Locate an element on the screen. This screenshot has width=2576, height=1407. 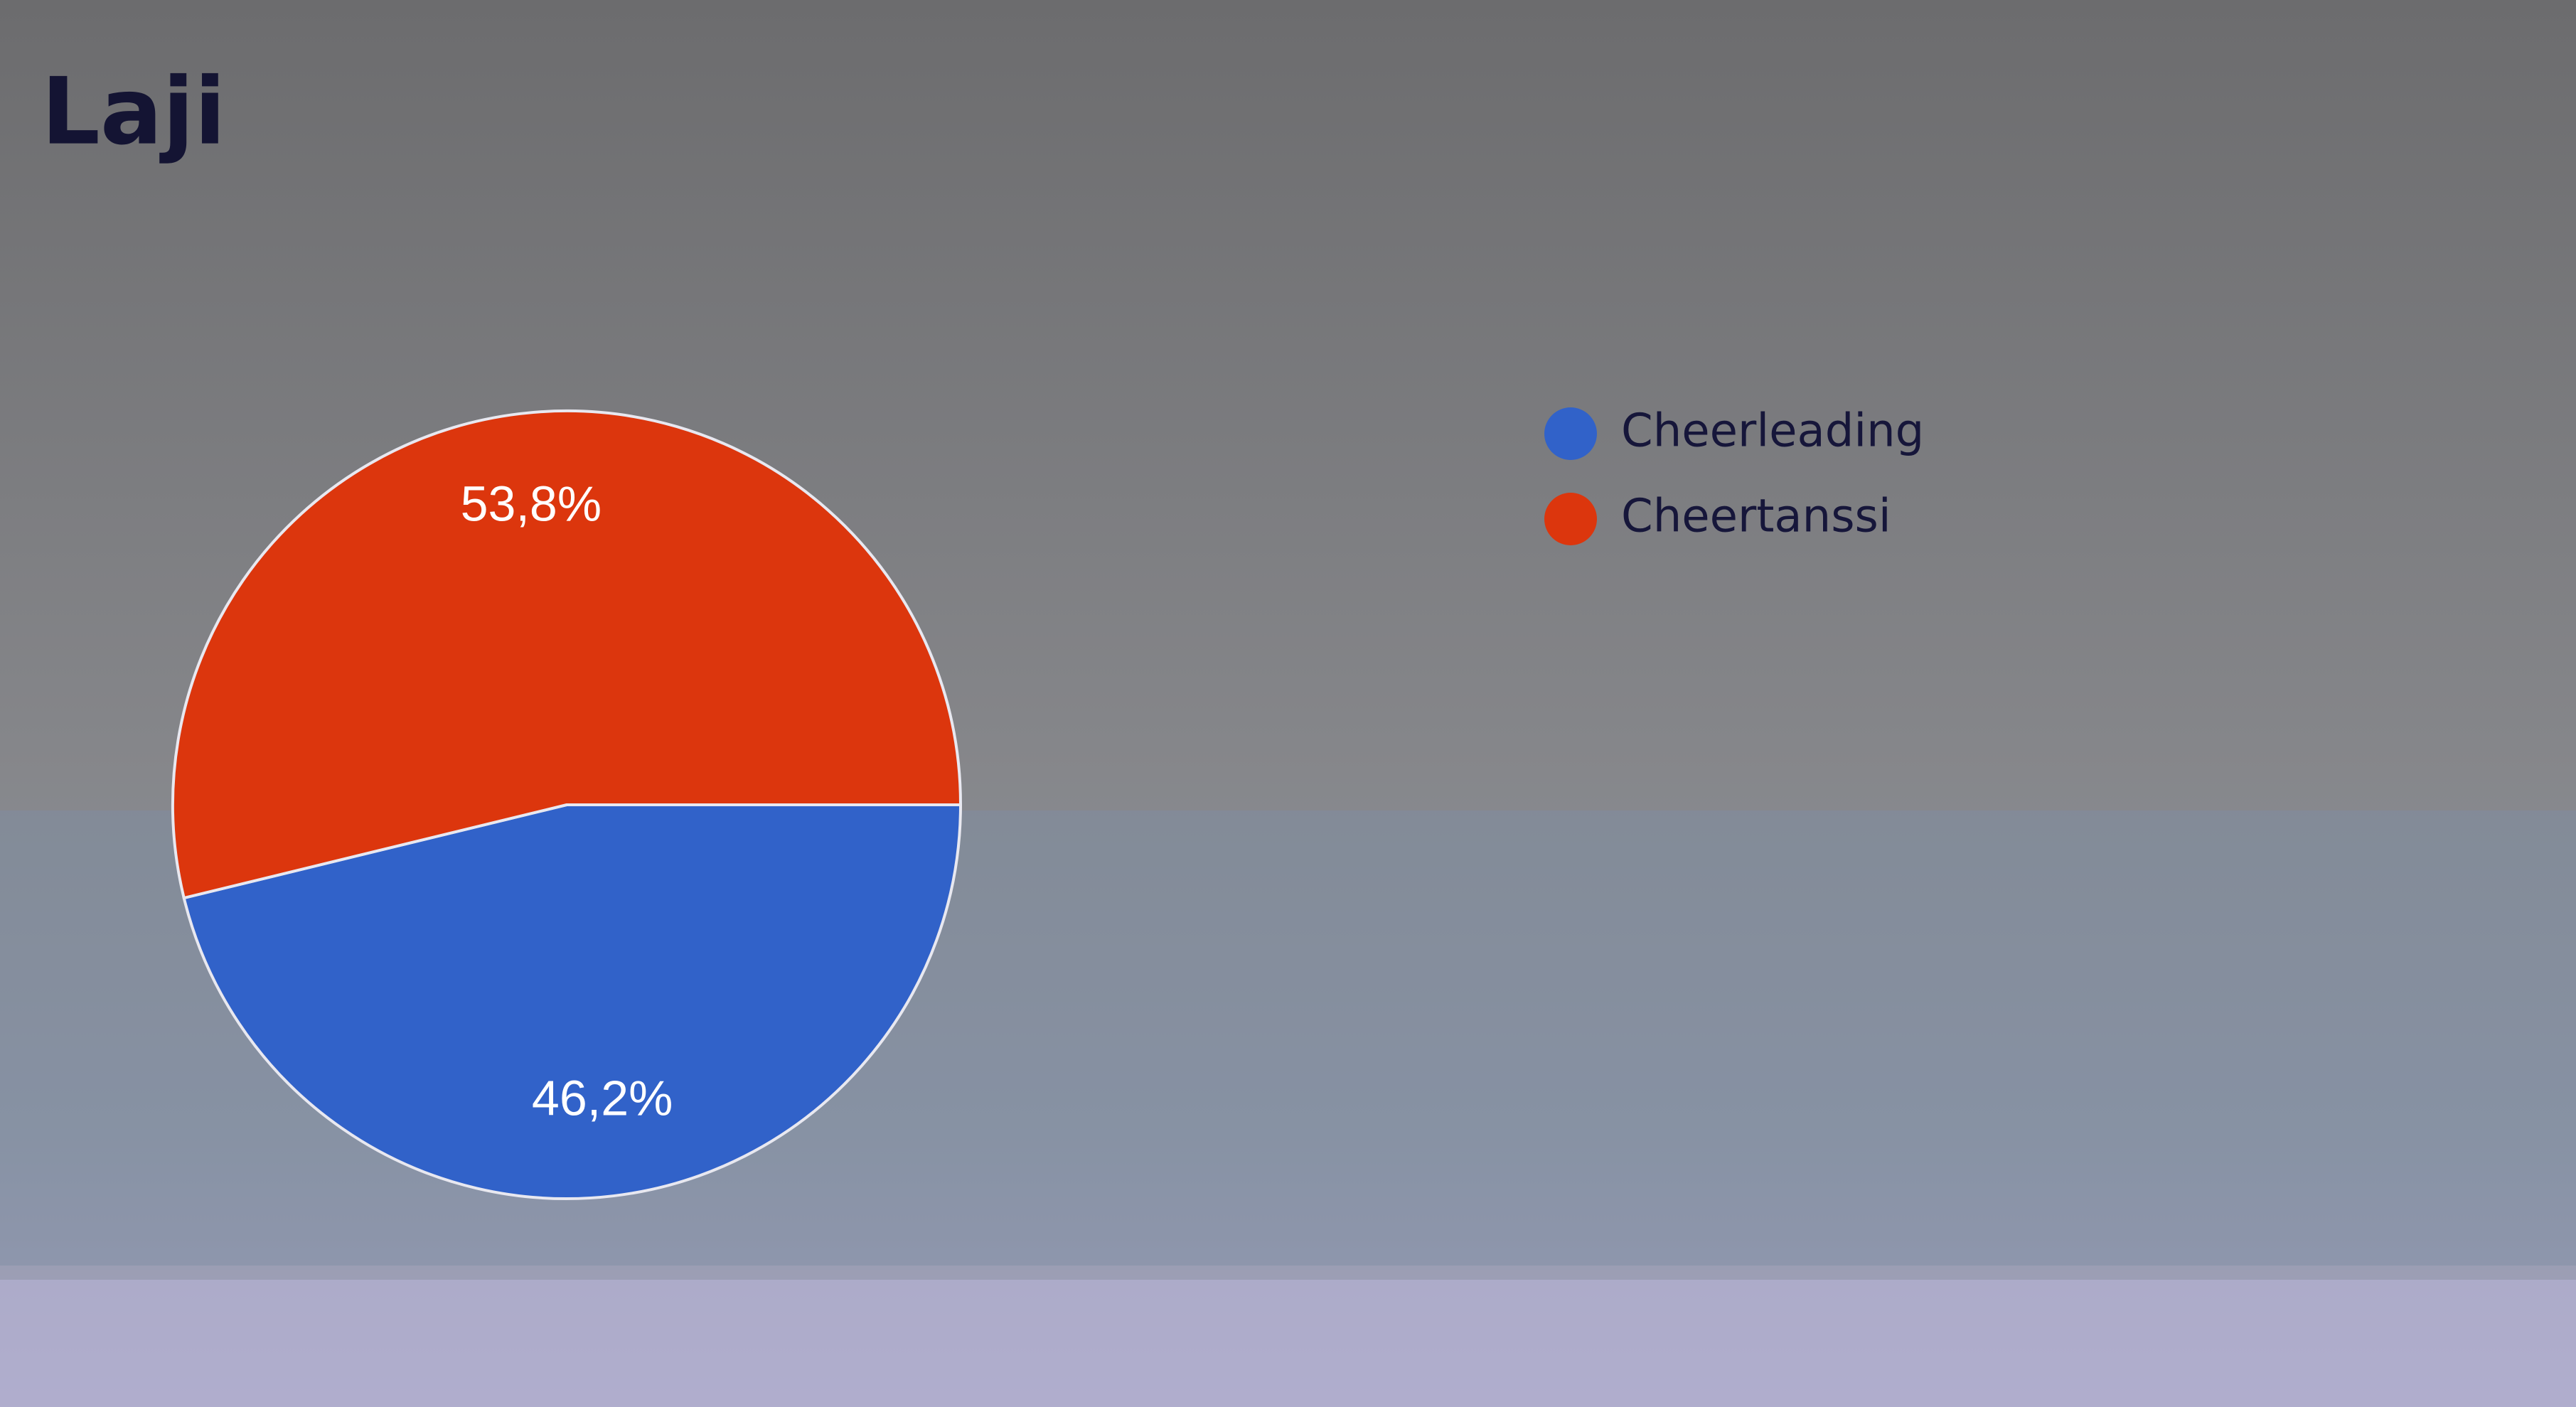
legend-label: Cheertanssi is located at coordinates (1756, 517).